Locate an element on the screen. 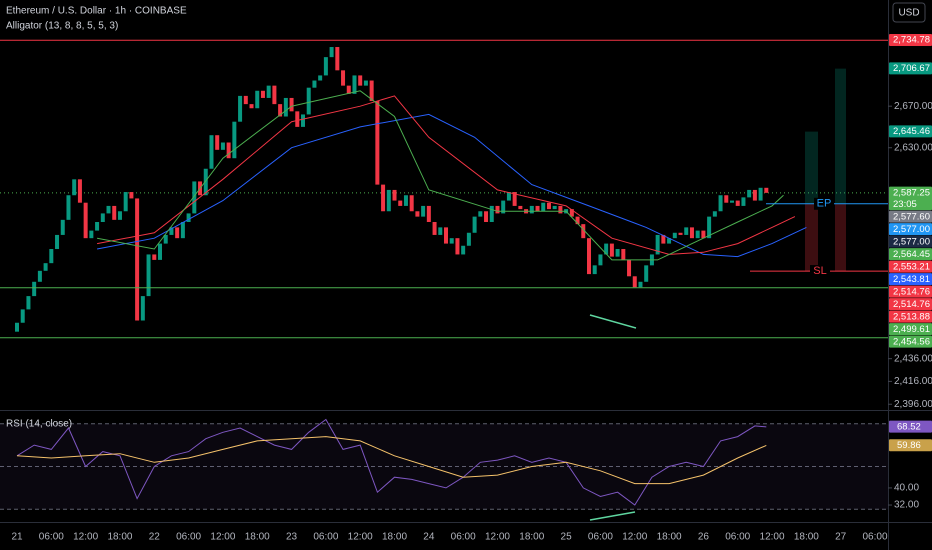 This screenshot has height=550, width=932. stop-zone is located at coordinates (811, 237).